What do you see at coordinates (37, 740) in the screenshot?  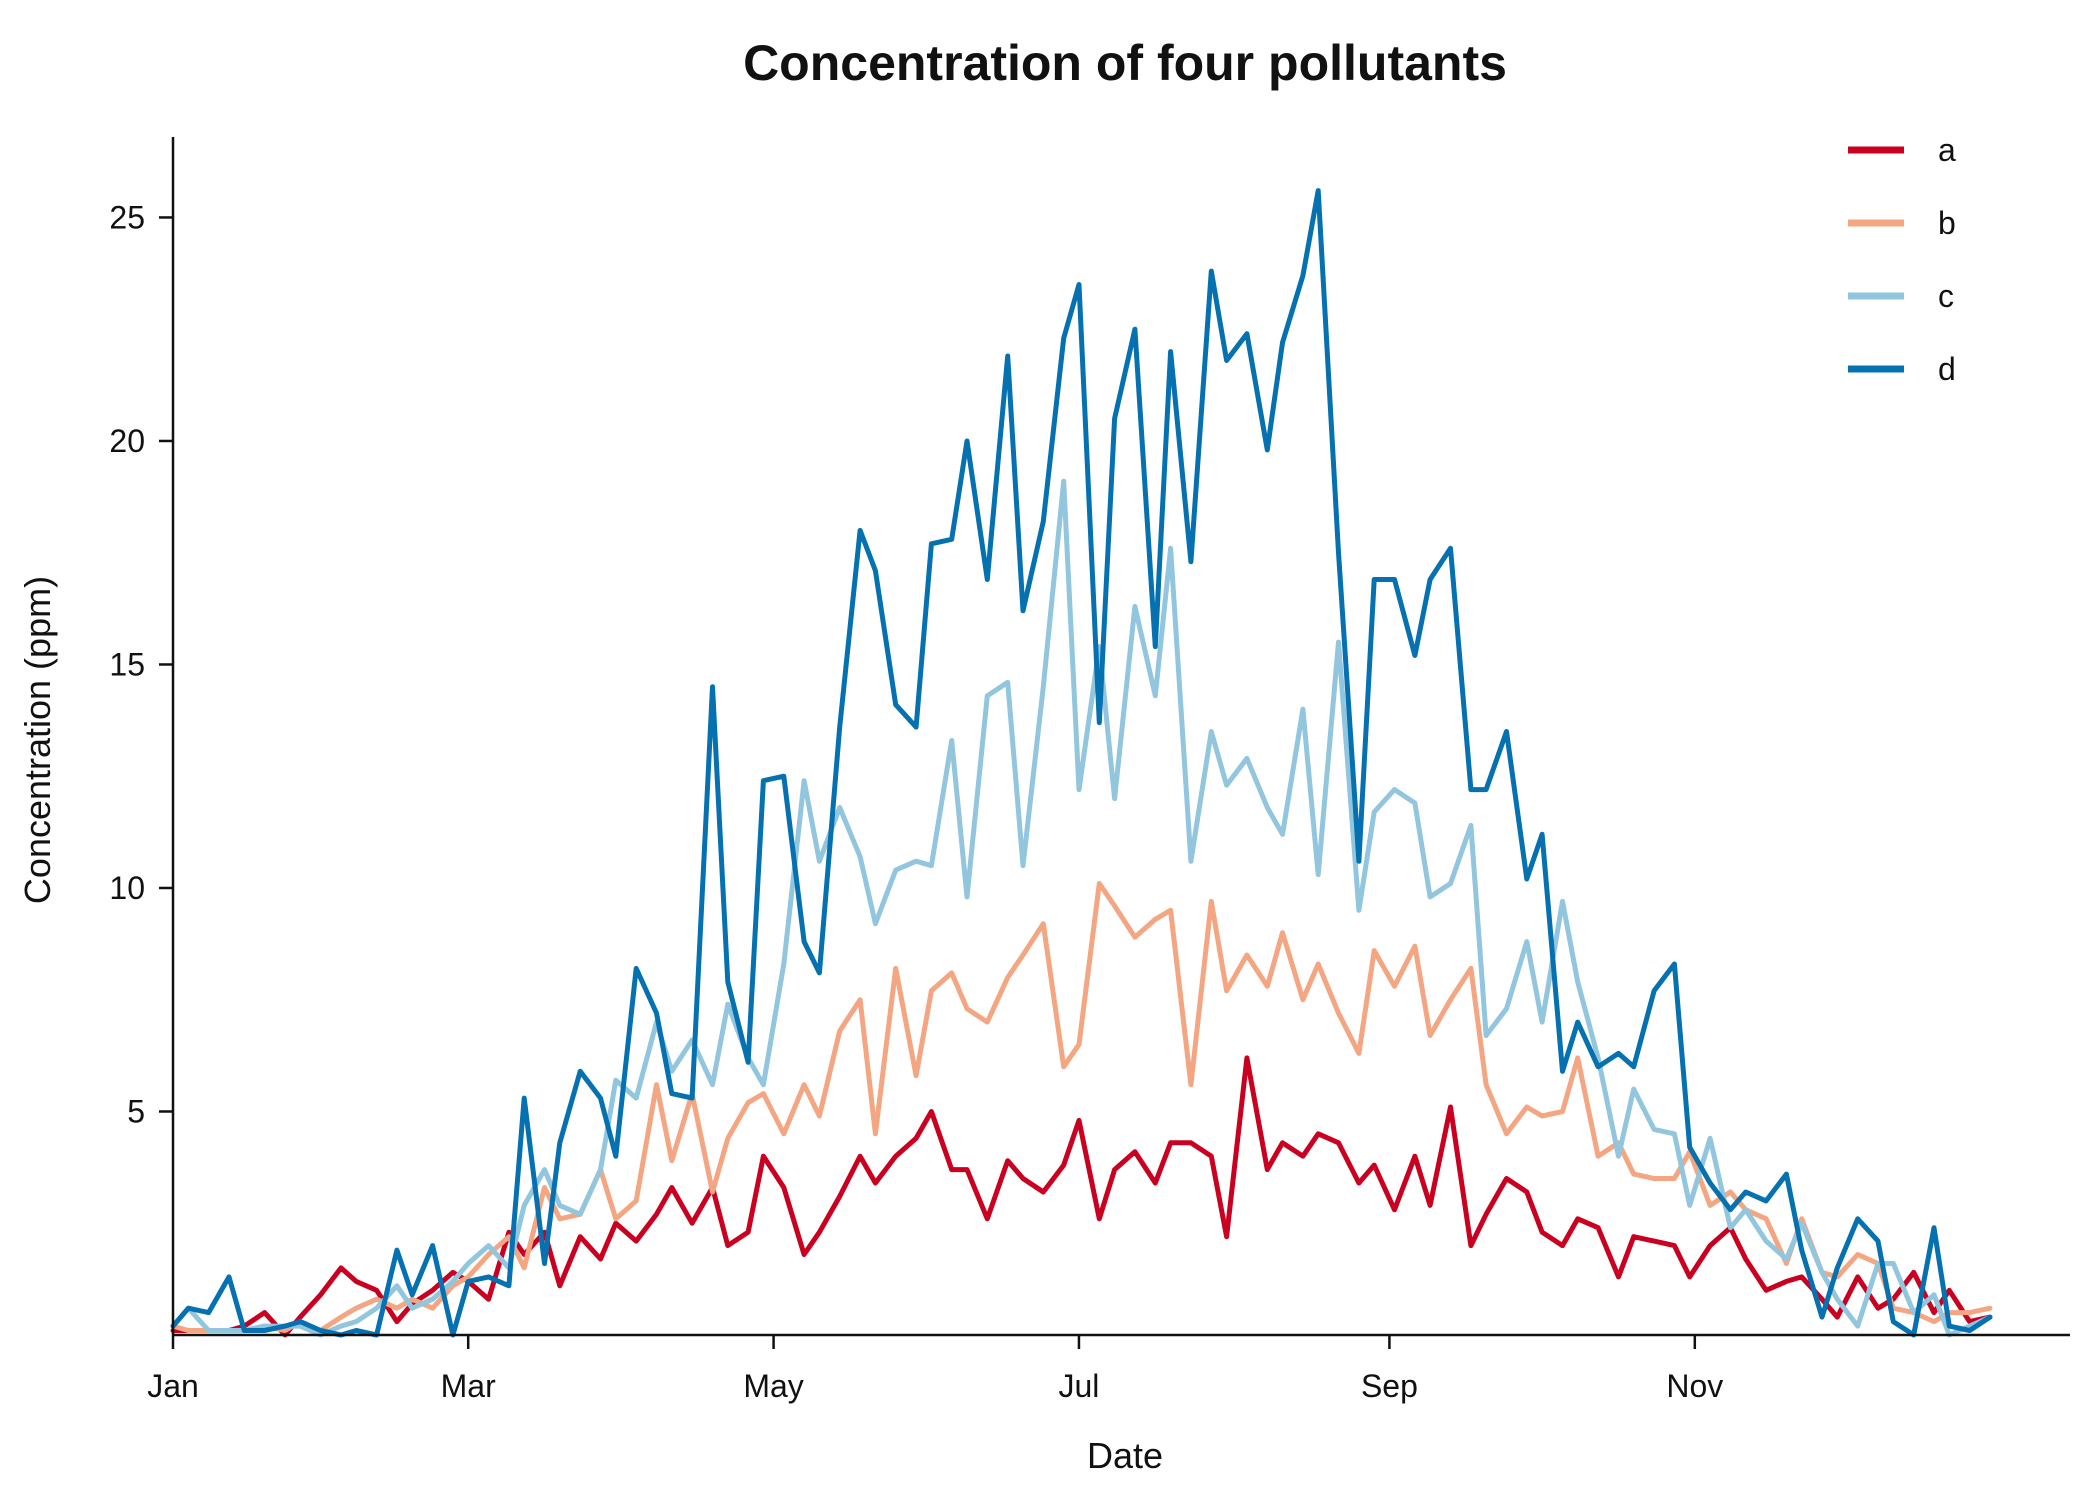 I see `y-axis-label: Concentration (ppm)` at bounding box center [37, 740].